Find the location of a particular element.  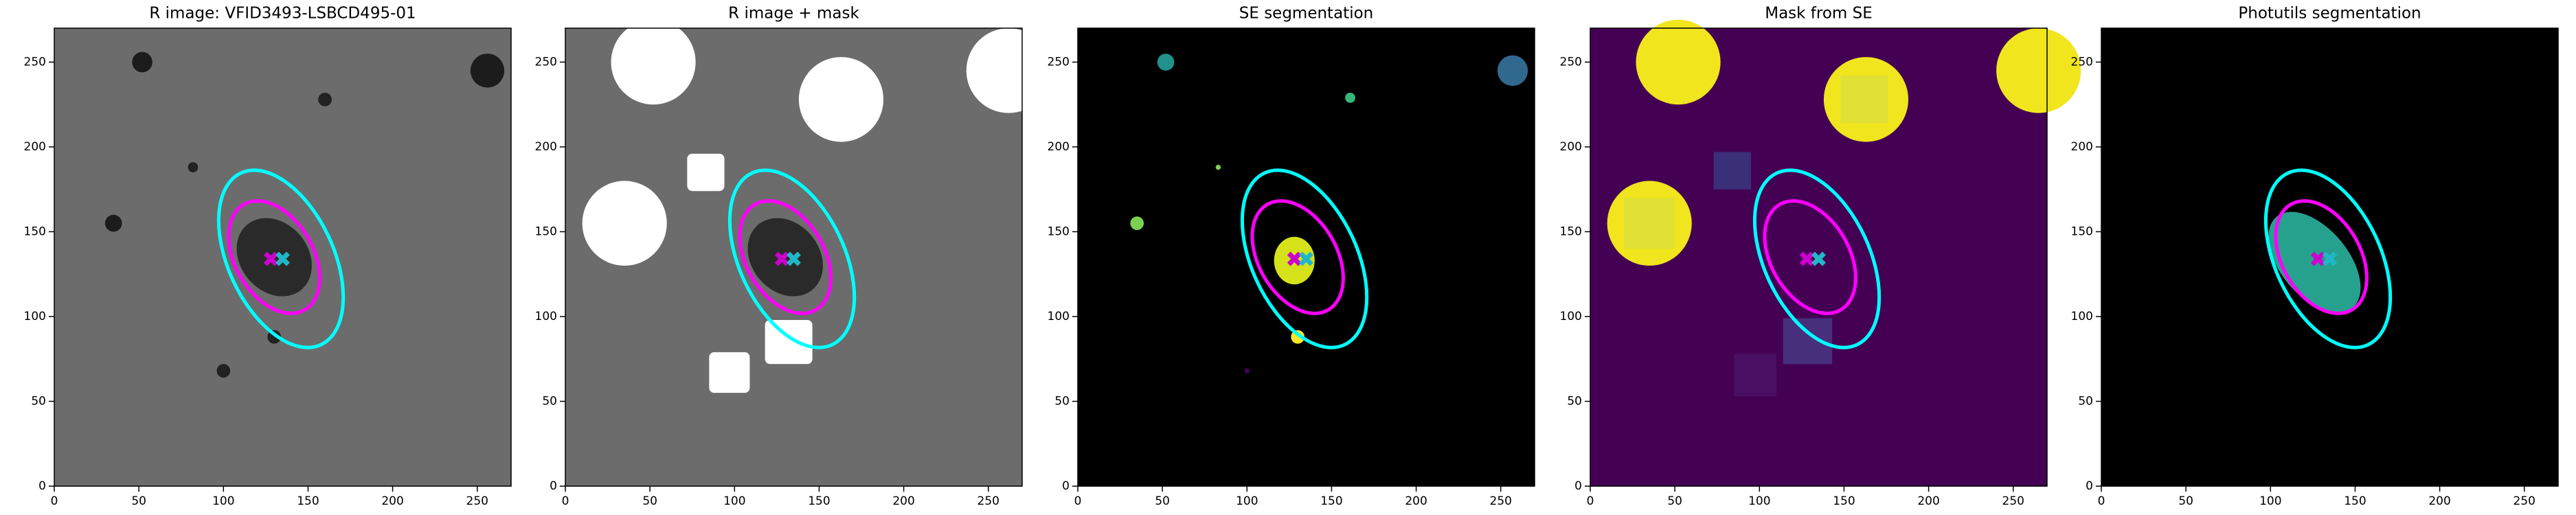

panel-title: SE segmentation is located at coordinates (1306, 14).